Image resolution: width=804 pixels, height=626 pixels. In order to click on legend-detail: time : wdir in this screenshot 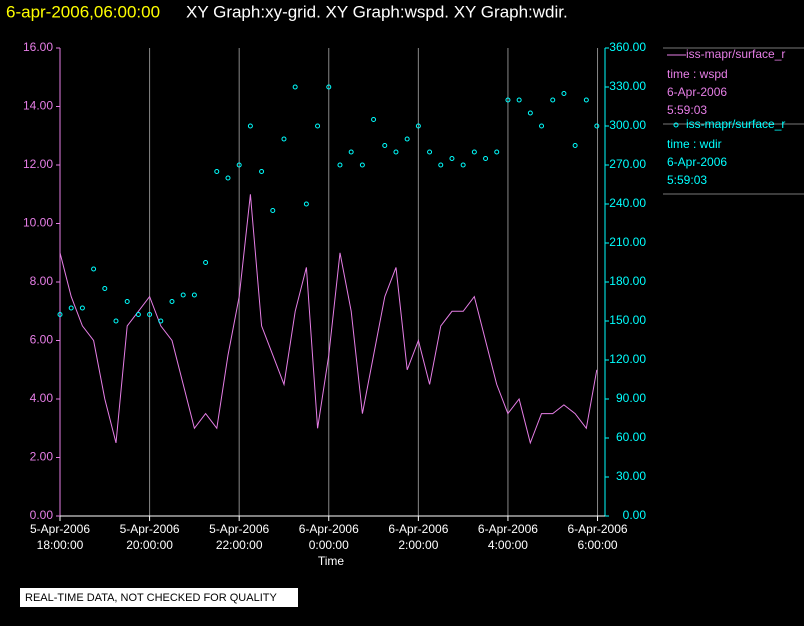, I will do `click(694, 144)`.